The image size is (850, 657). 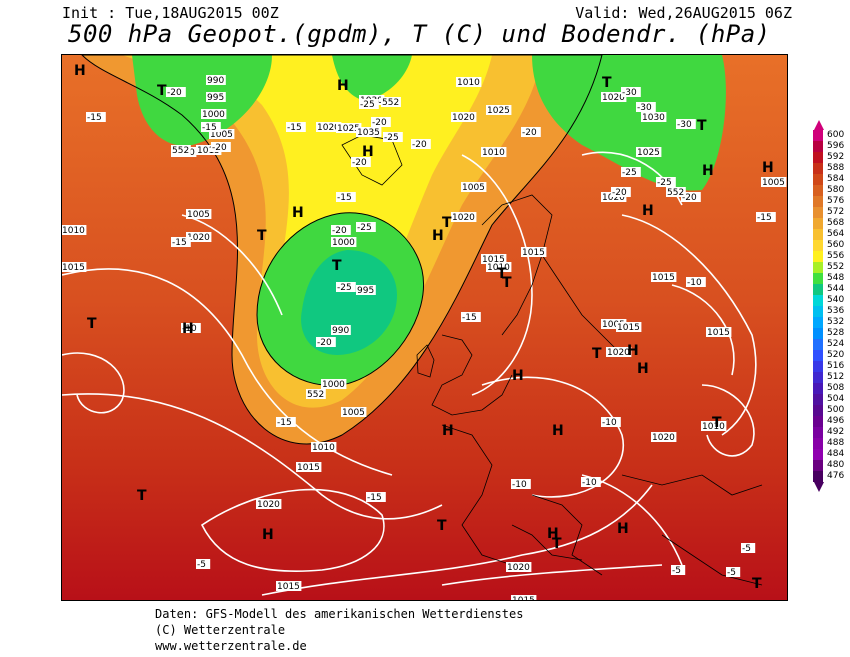 I want to click on legend-value: 488, so click(x=836, y=443).